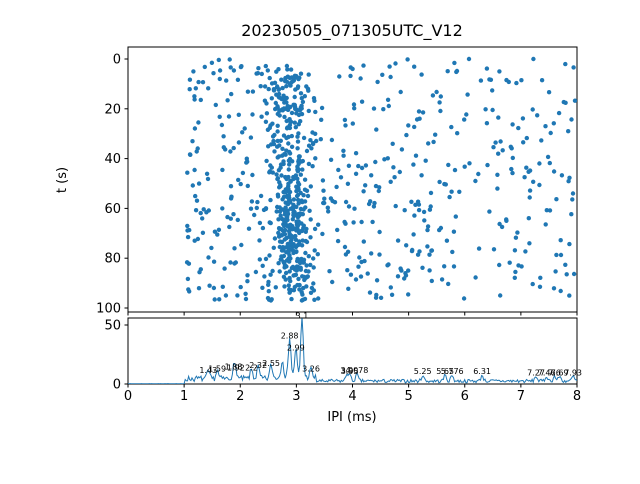 Image resolution: width=640 pixels, height=484 pixels. I want to click on tick-label: 50, so click(112, 326).